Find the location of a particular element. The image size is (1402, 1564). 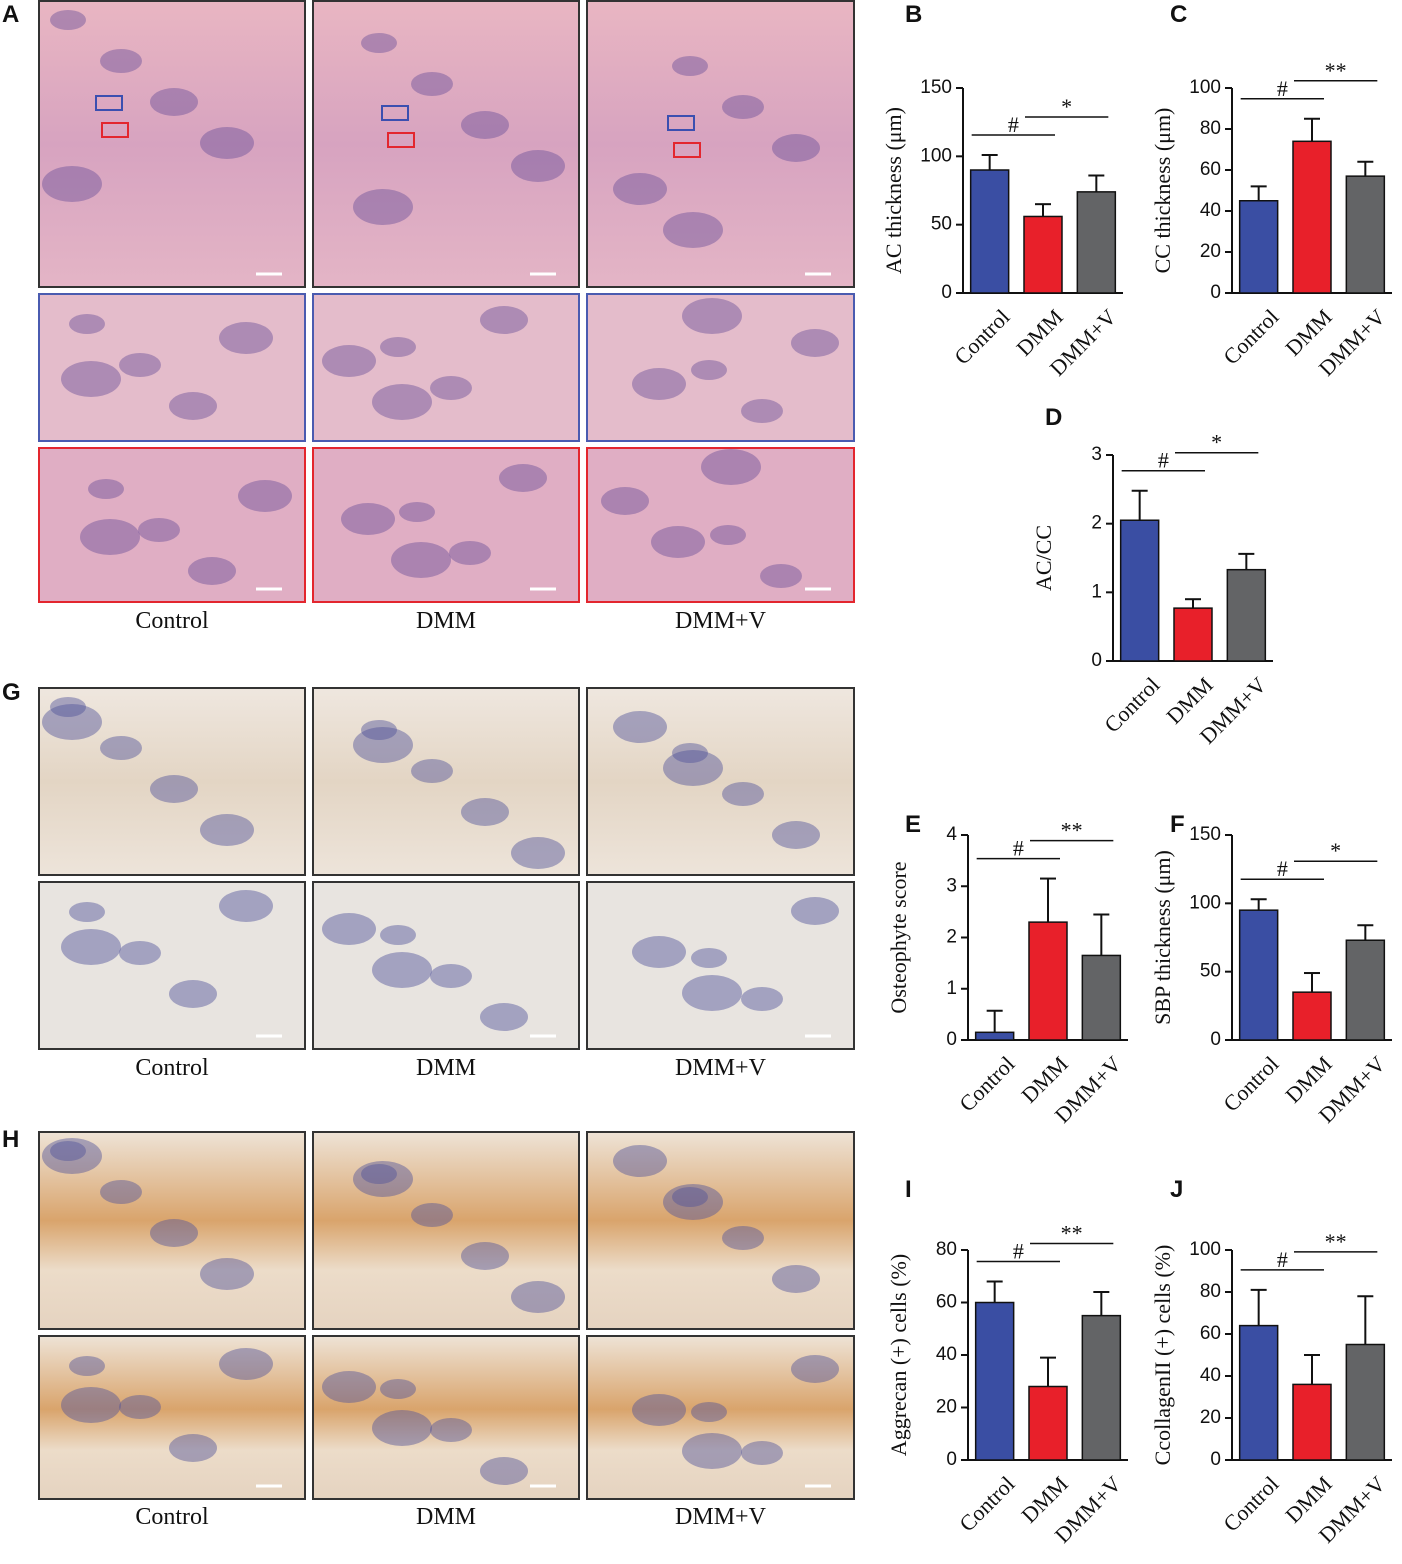

y-tick-label: 80 is located at coordinates (946, 1249).